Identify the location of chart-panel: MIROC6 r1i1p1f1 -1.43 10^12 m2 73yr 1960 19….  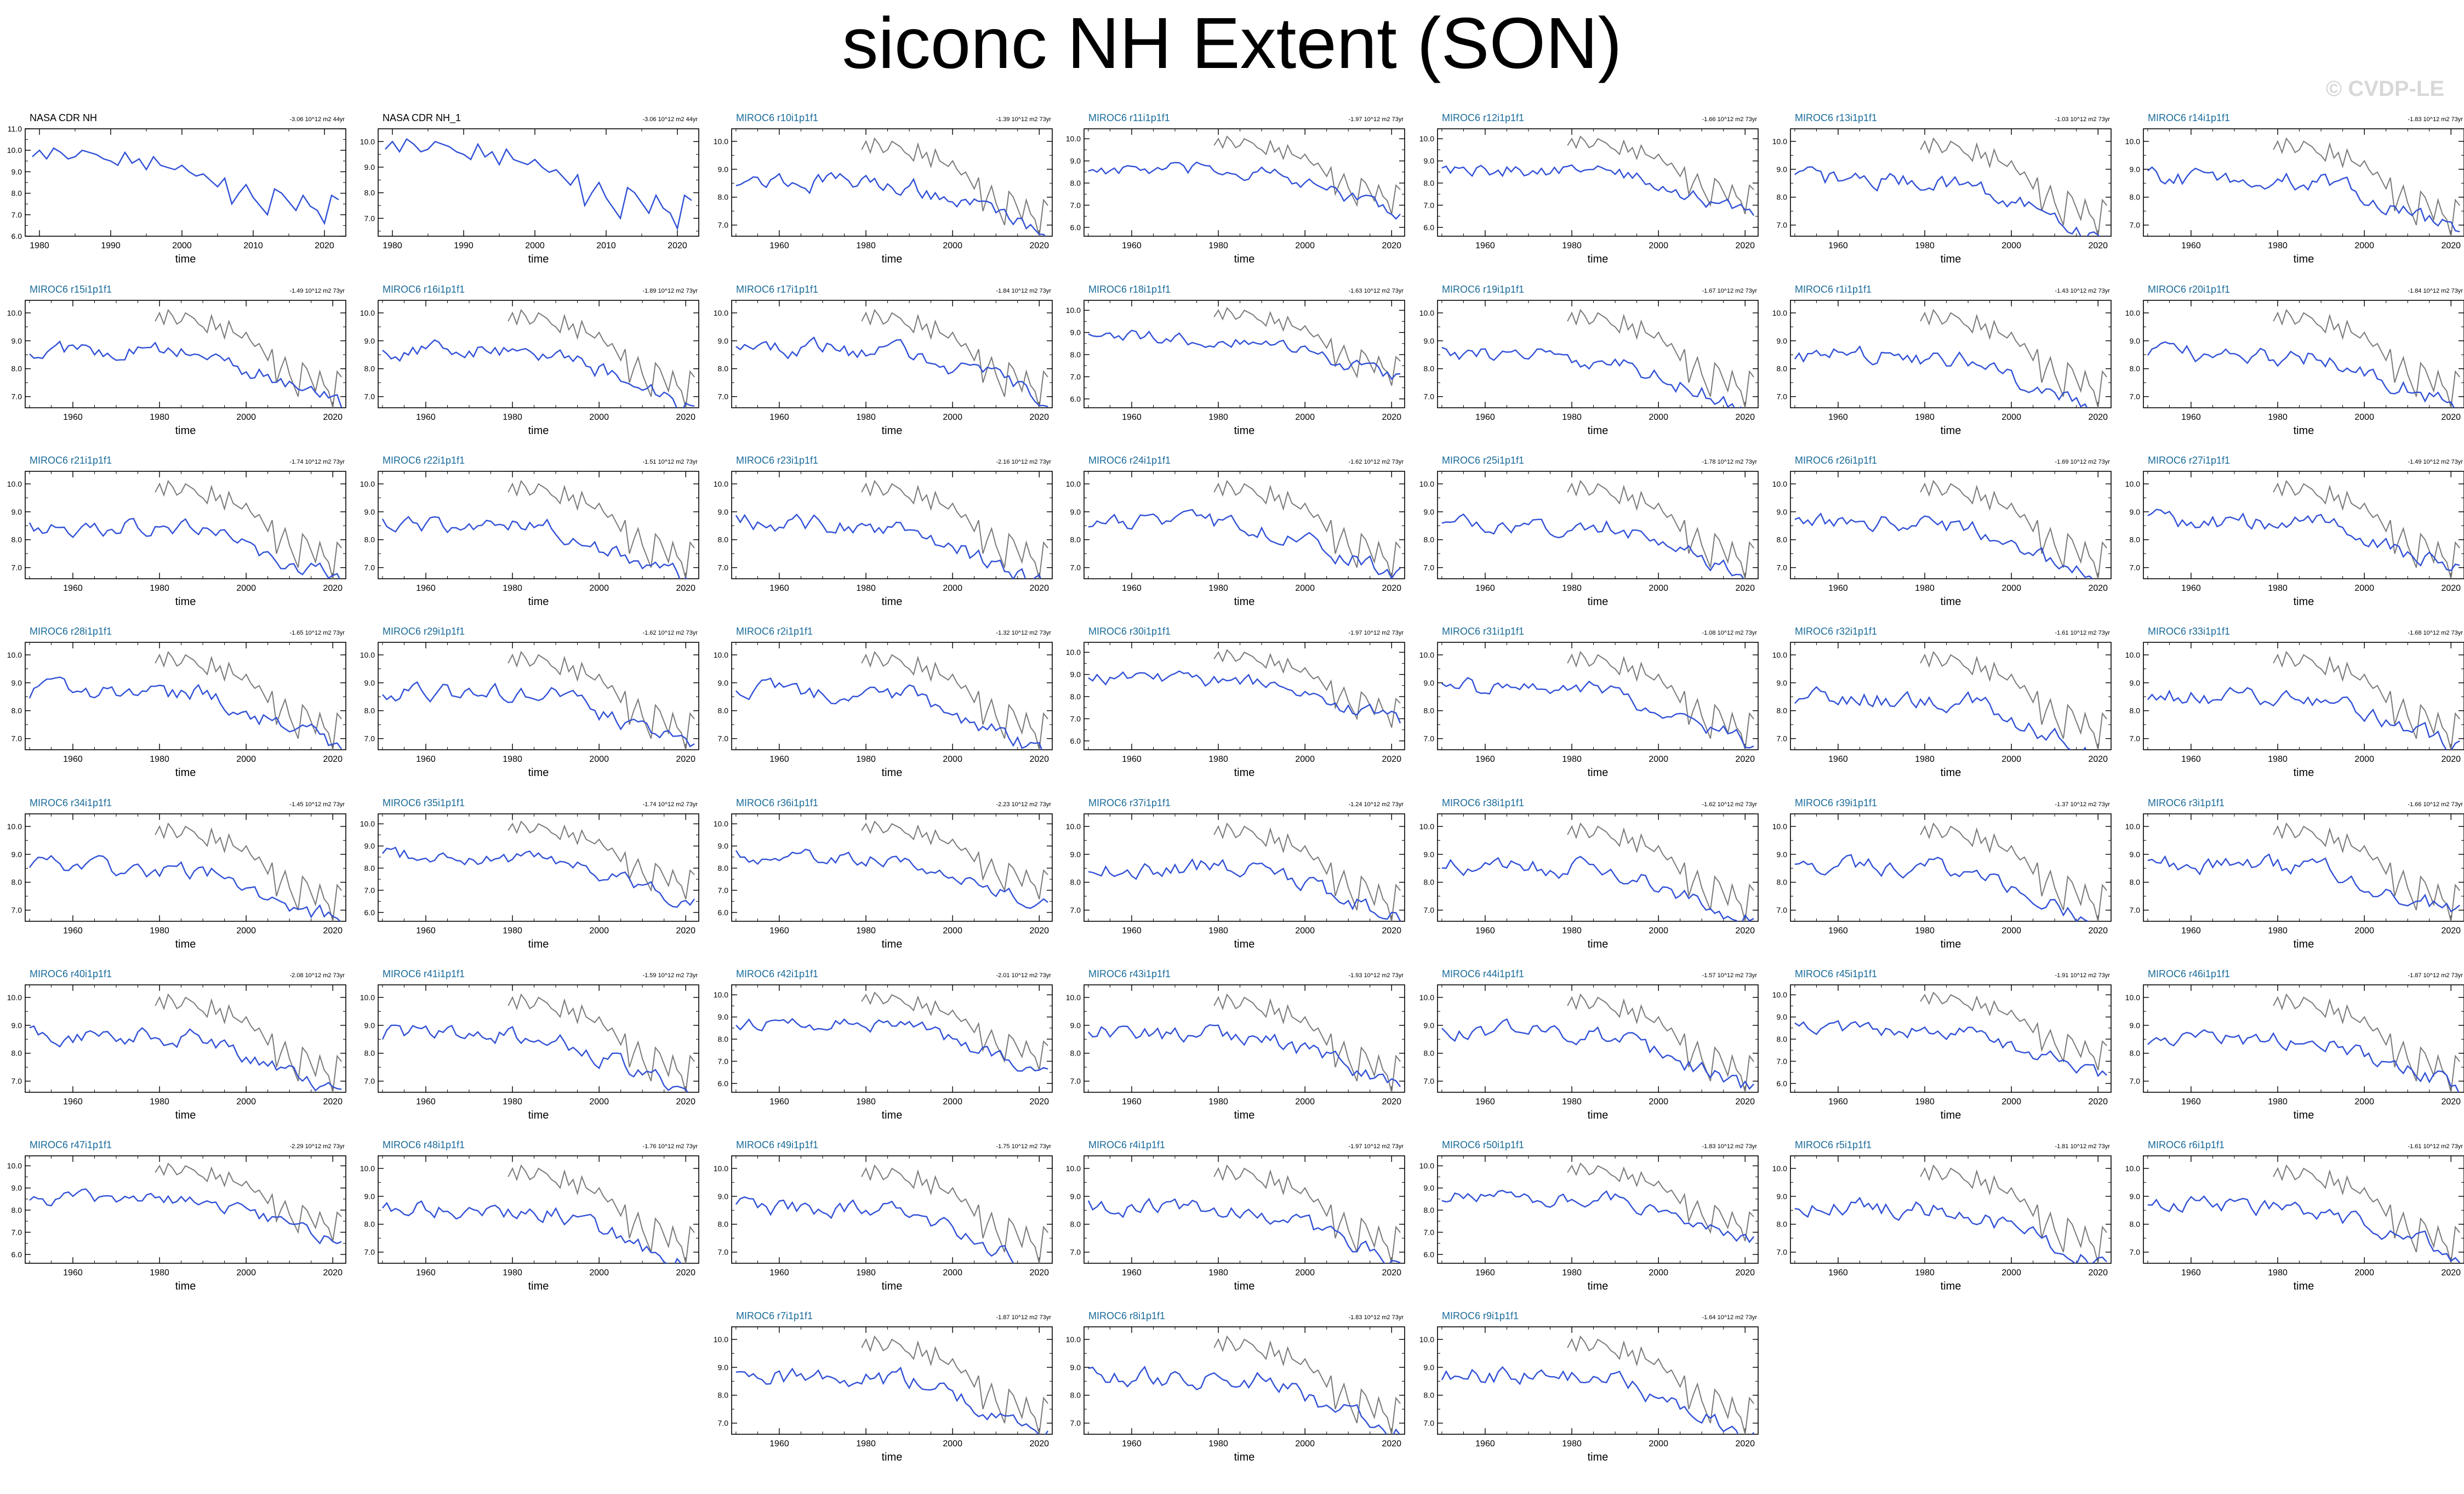
(1942, 360).